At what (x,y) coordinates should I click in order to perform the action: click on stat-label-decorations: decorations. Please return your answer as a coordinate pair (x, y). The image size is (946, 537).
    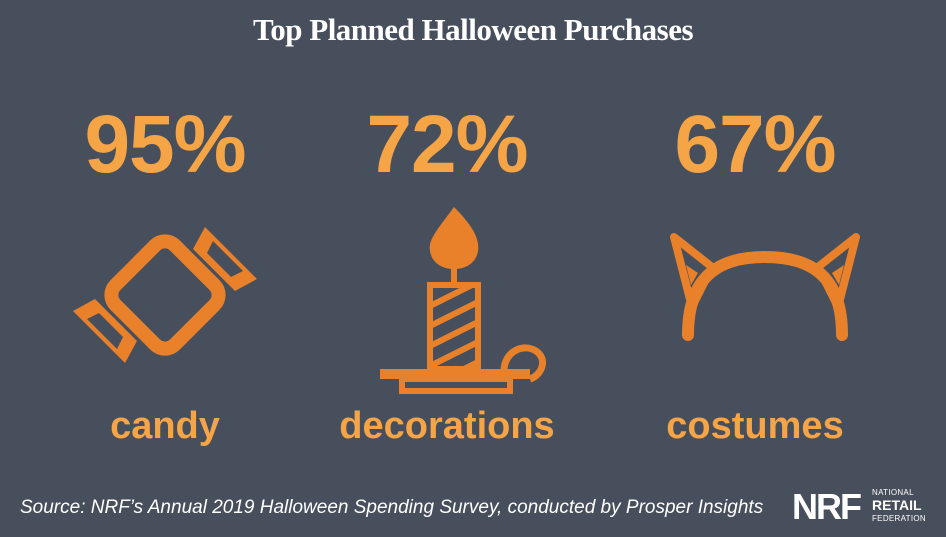
    Looking at the image, I should click on (447, 426).